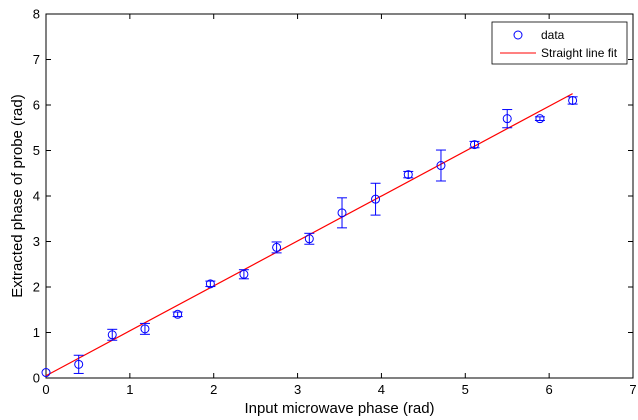 The height and width of the screenshot is (420, 638). What do you see at coordinates (549, 389) in the screenshot?
I see `x-tick-label: 6` at bounding box center [549, 389].